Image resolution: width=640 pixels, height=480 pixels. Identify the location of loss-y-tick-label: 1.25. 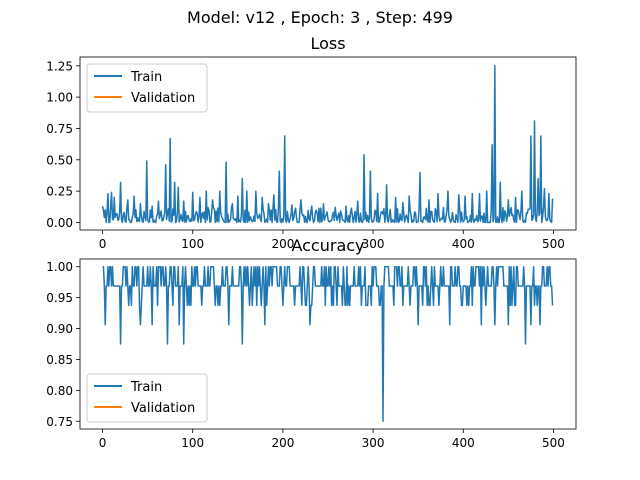
(59, 66).